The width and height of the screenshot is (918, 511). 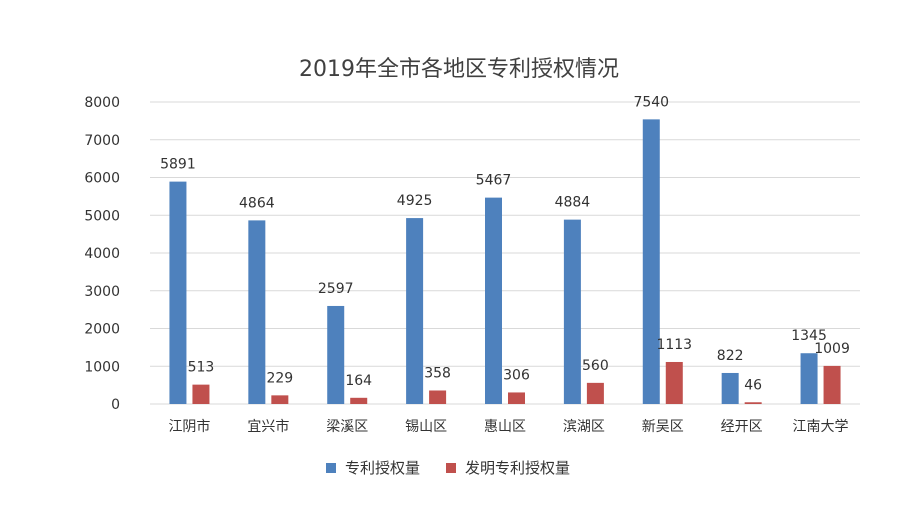 I want to click on x-tick-label-8: 江南大学, so click(x=821, y=427).